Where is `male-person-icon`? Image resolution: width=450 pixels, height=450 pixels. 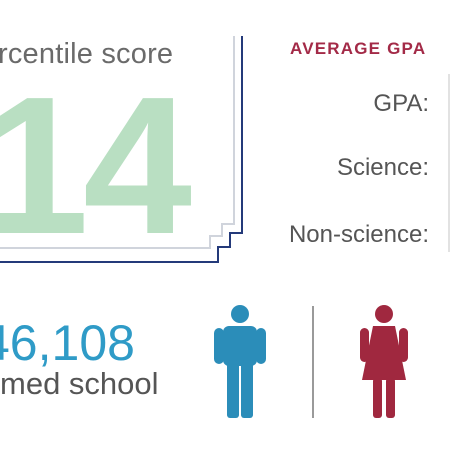 male-person-icon is located at coordinates (240, 361).